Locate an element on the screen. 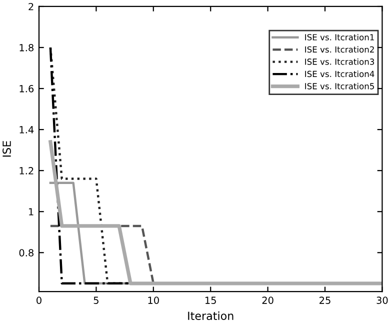 This screenshot has height=324, width=390. legend-label: ISE vs. Itcration5 is located at coordinates (339, 86).